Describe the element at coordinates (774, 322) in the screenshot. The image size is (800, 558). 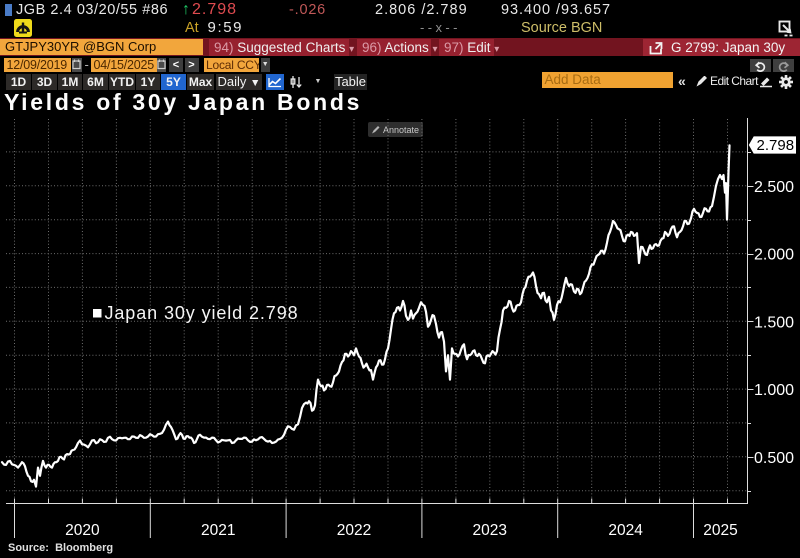
I see `svg-text: 1.500` at that location.